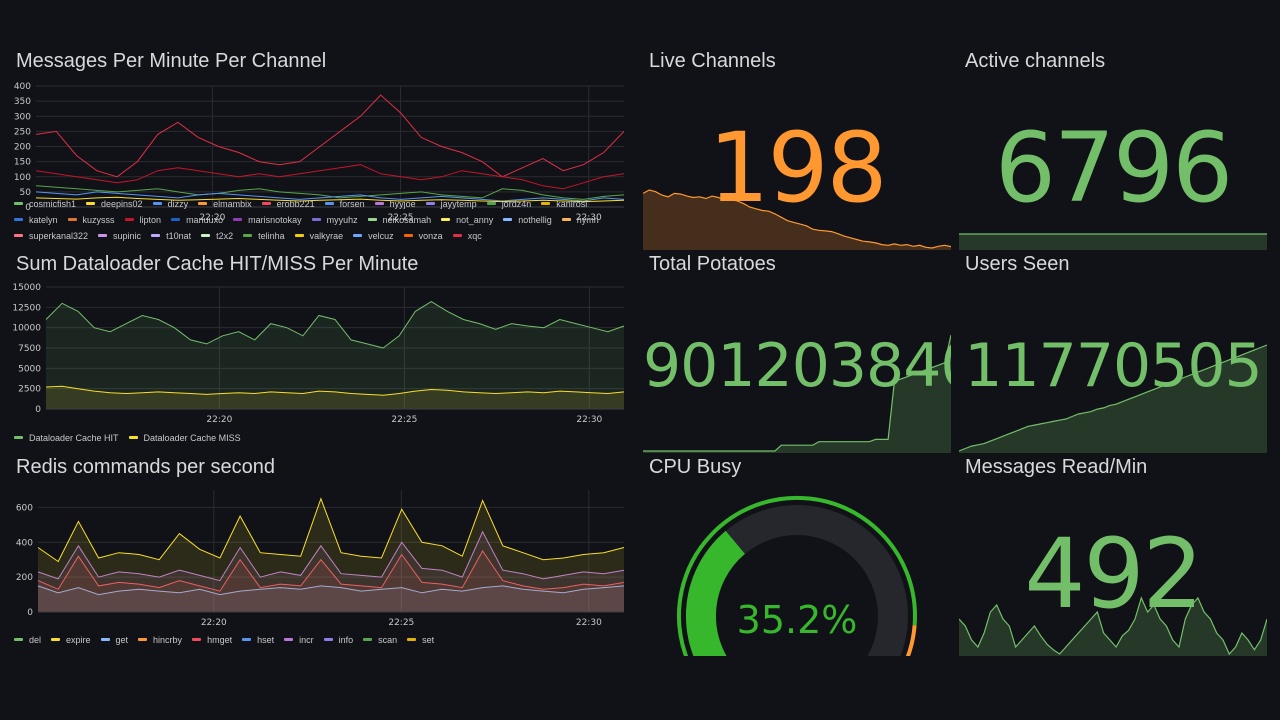  I want to click on legend-item: Dataloader Cache HIT, so click(66, 438).